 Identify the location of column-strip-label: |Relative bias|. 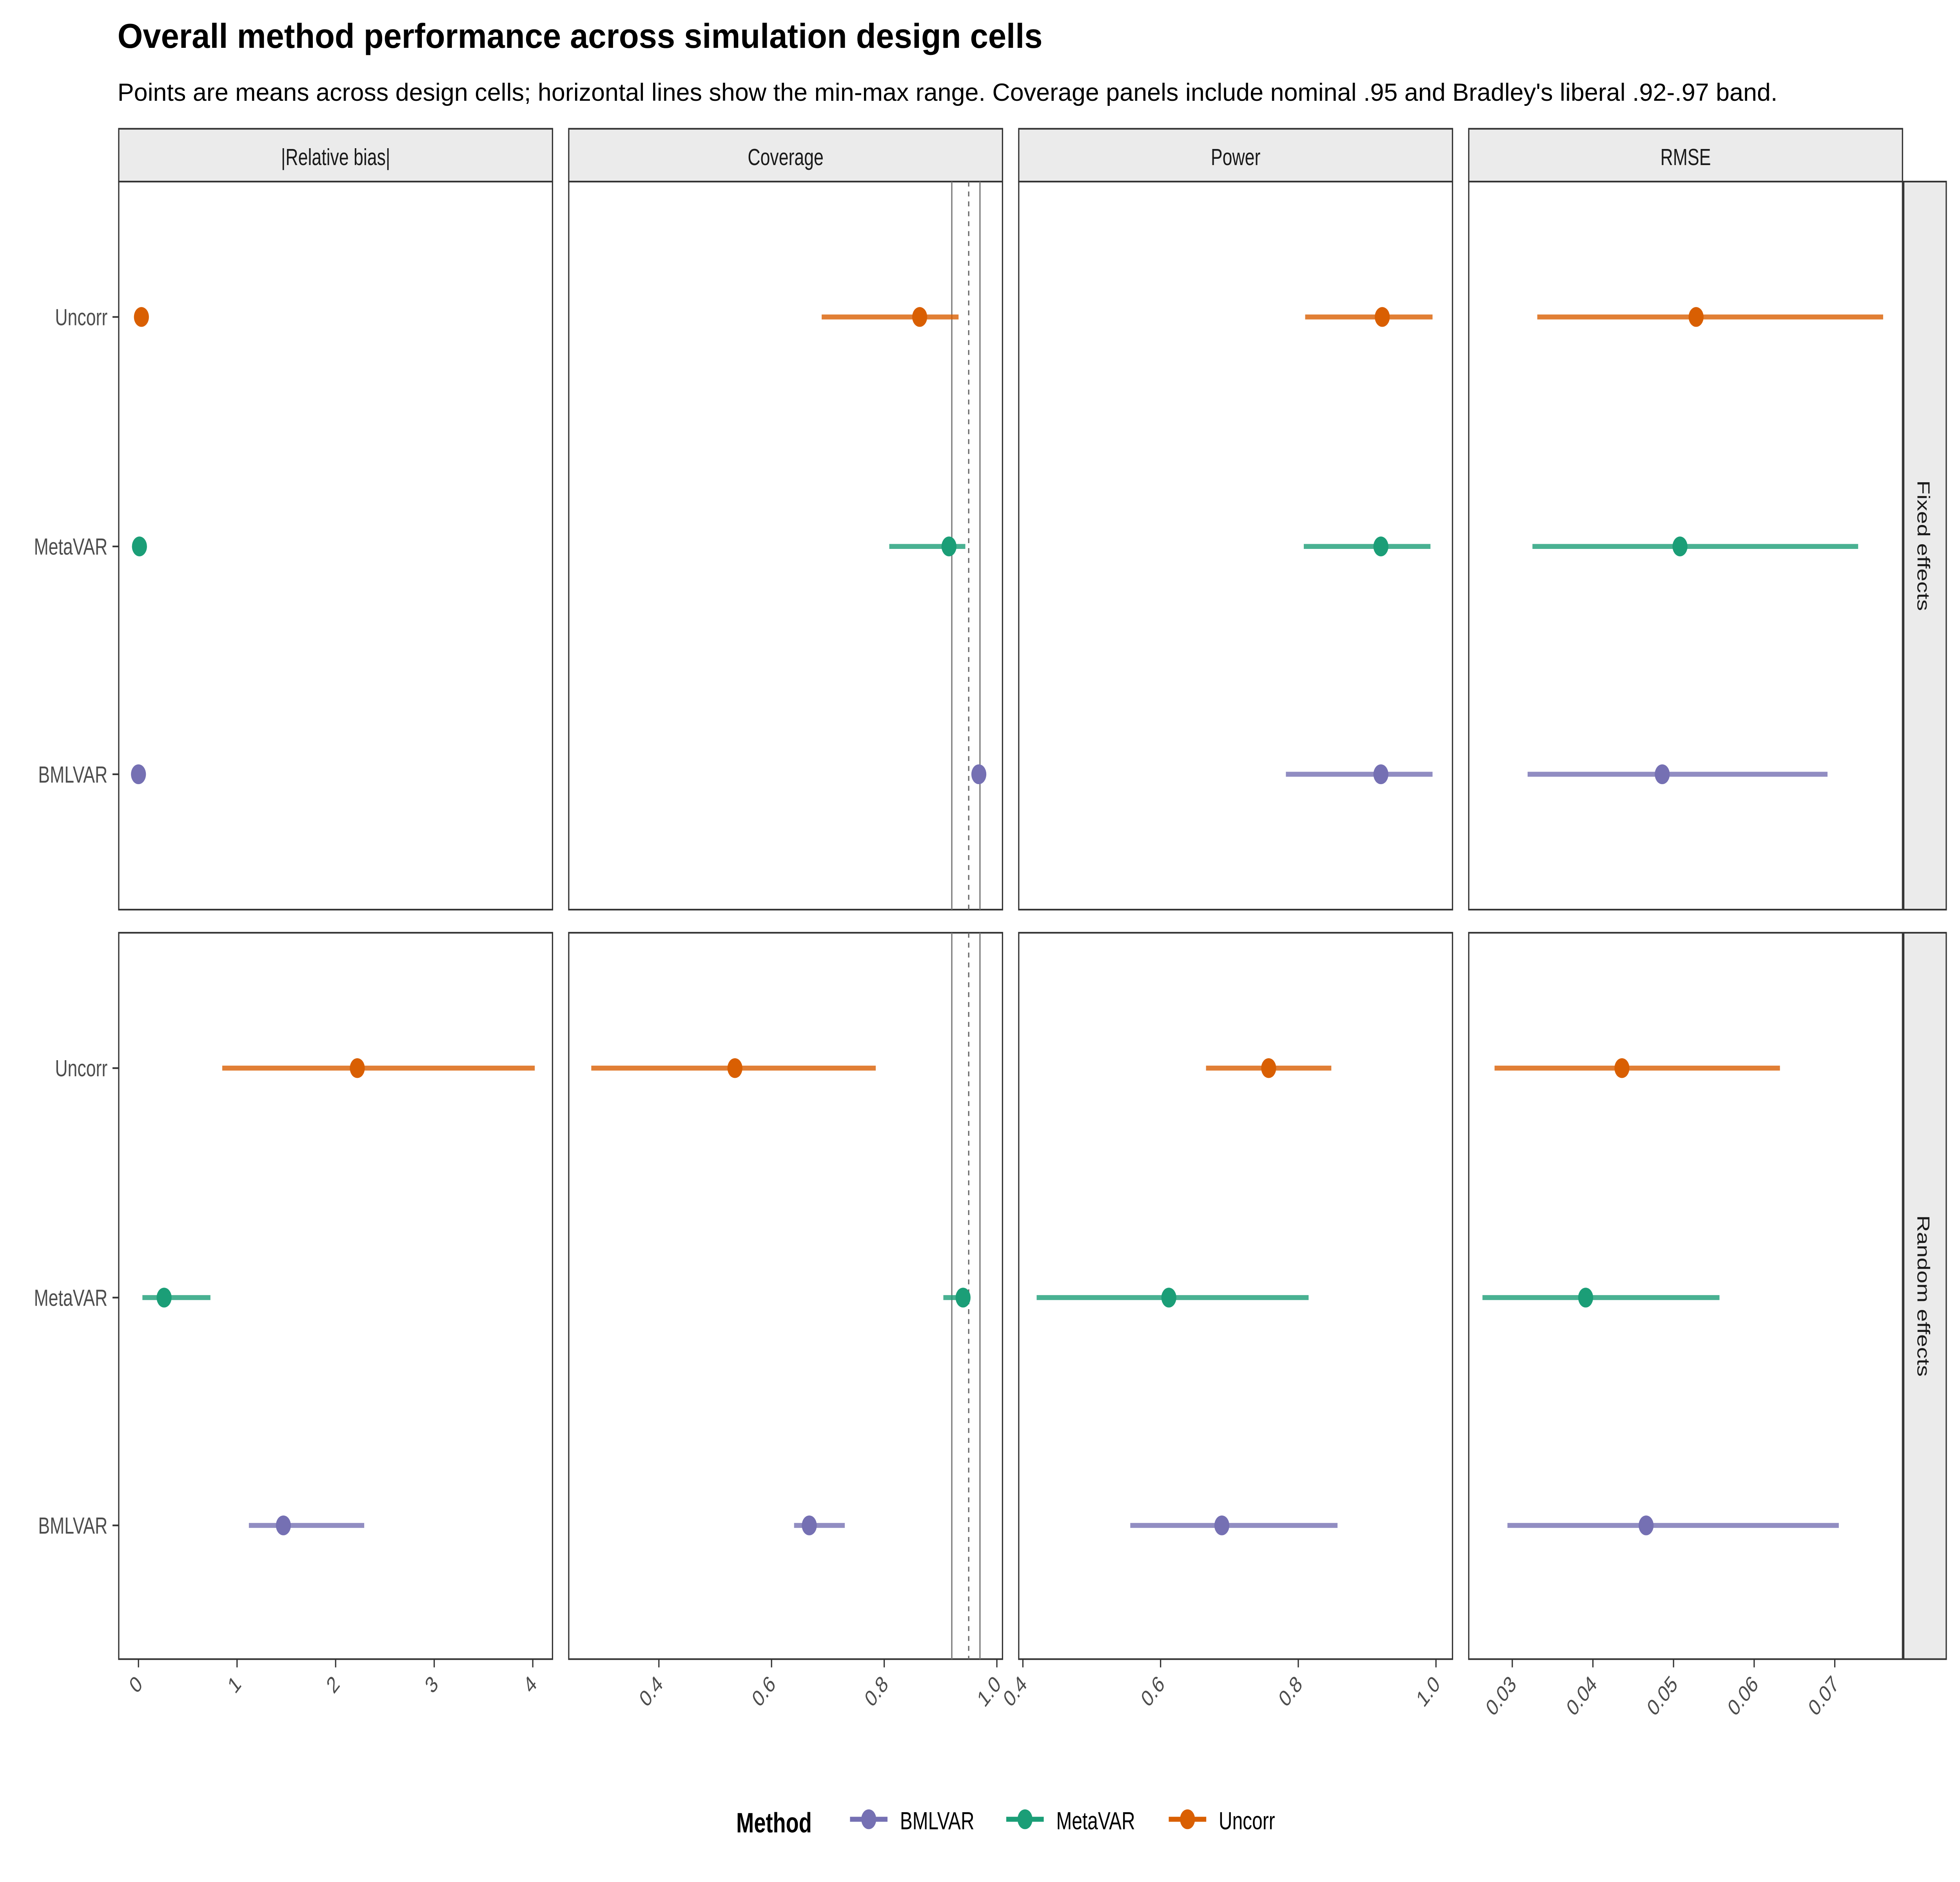
(335, 157).